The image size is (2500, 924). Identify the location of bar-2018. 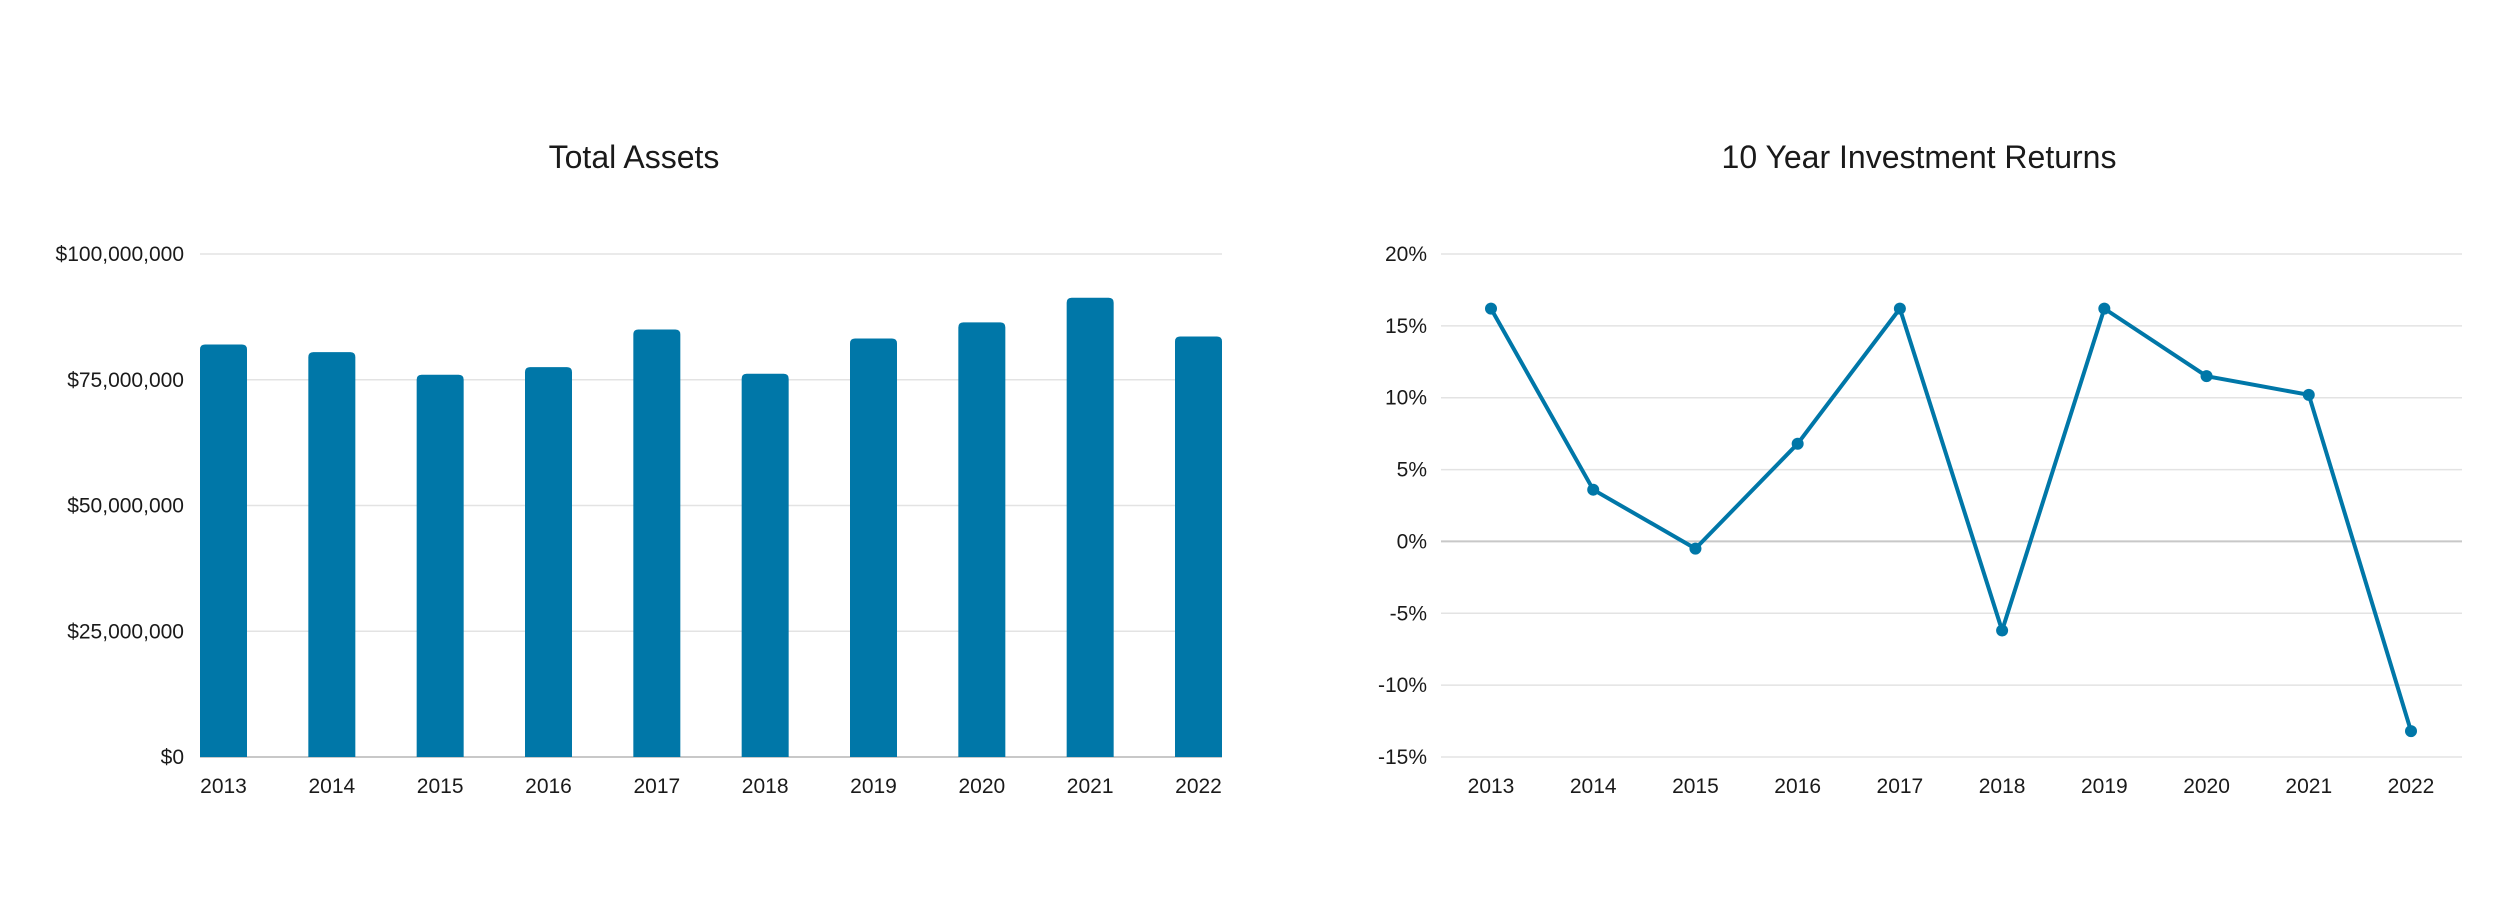
(765, 565).